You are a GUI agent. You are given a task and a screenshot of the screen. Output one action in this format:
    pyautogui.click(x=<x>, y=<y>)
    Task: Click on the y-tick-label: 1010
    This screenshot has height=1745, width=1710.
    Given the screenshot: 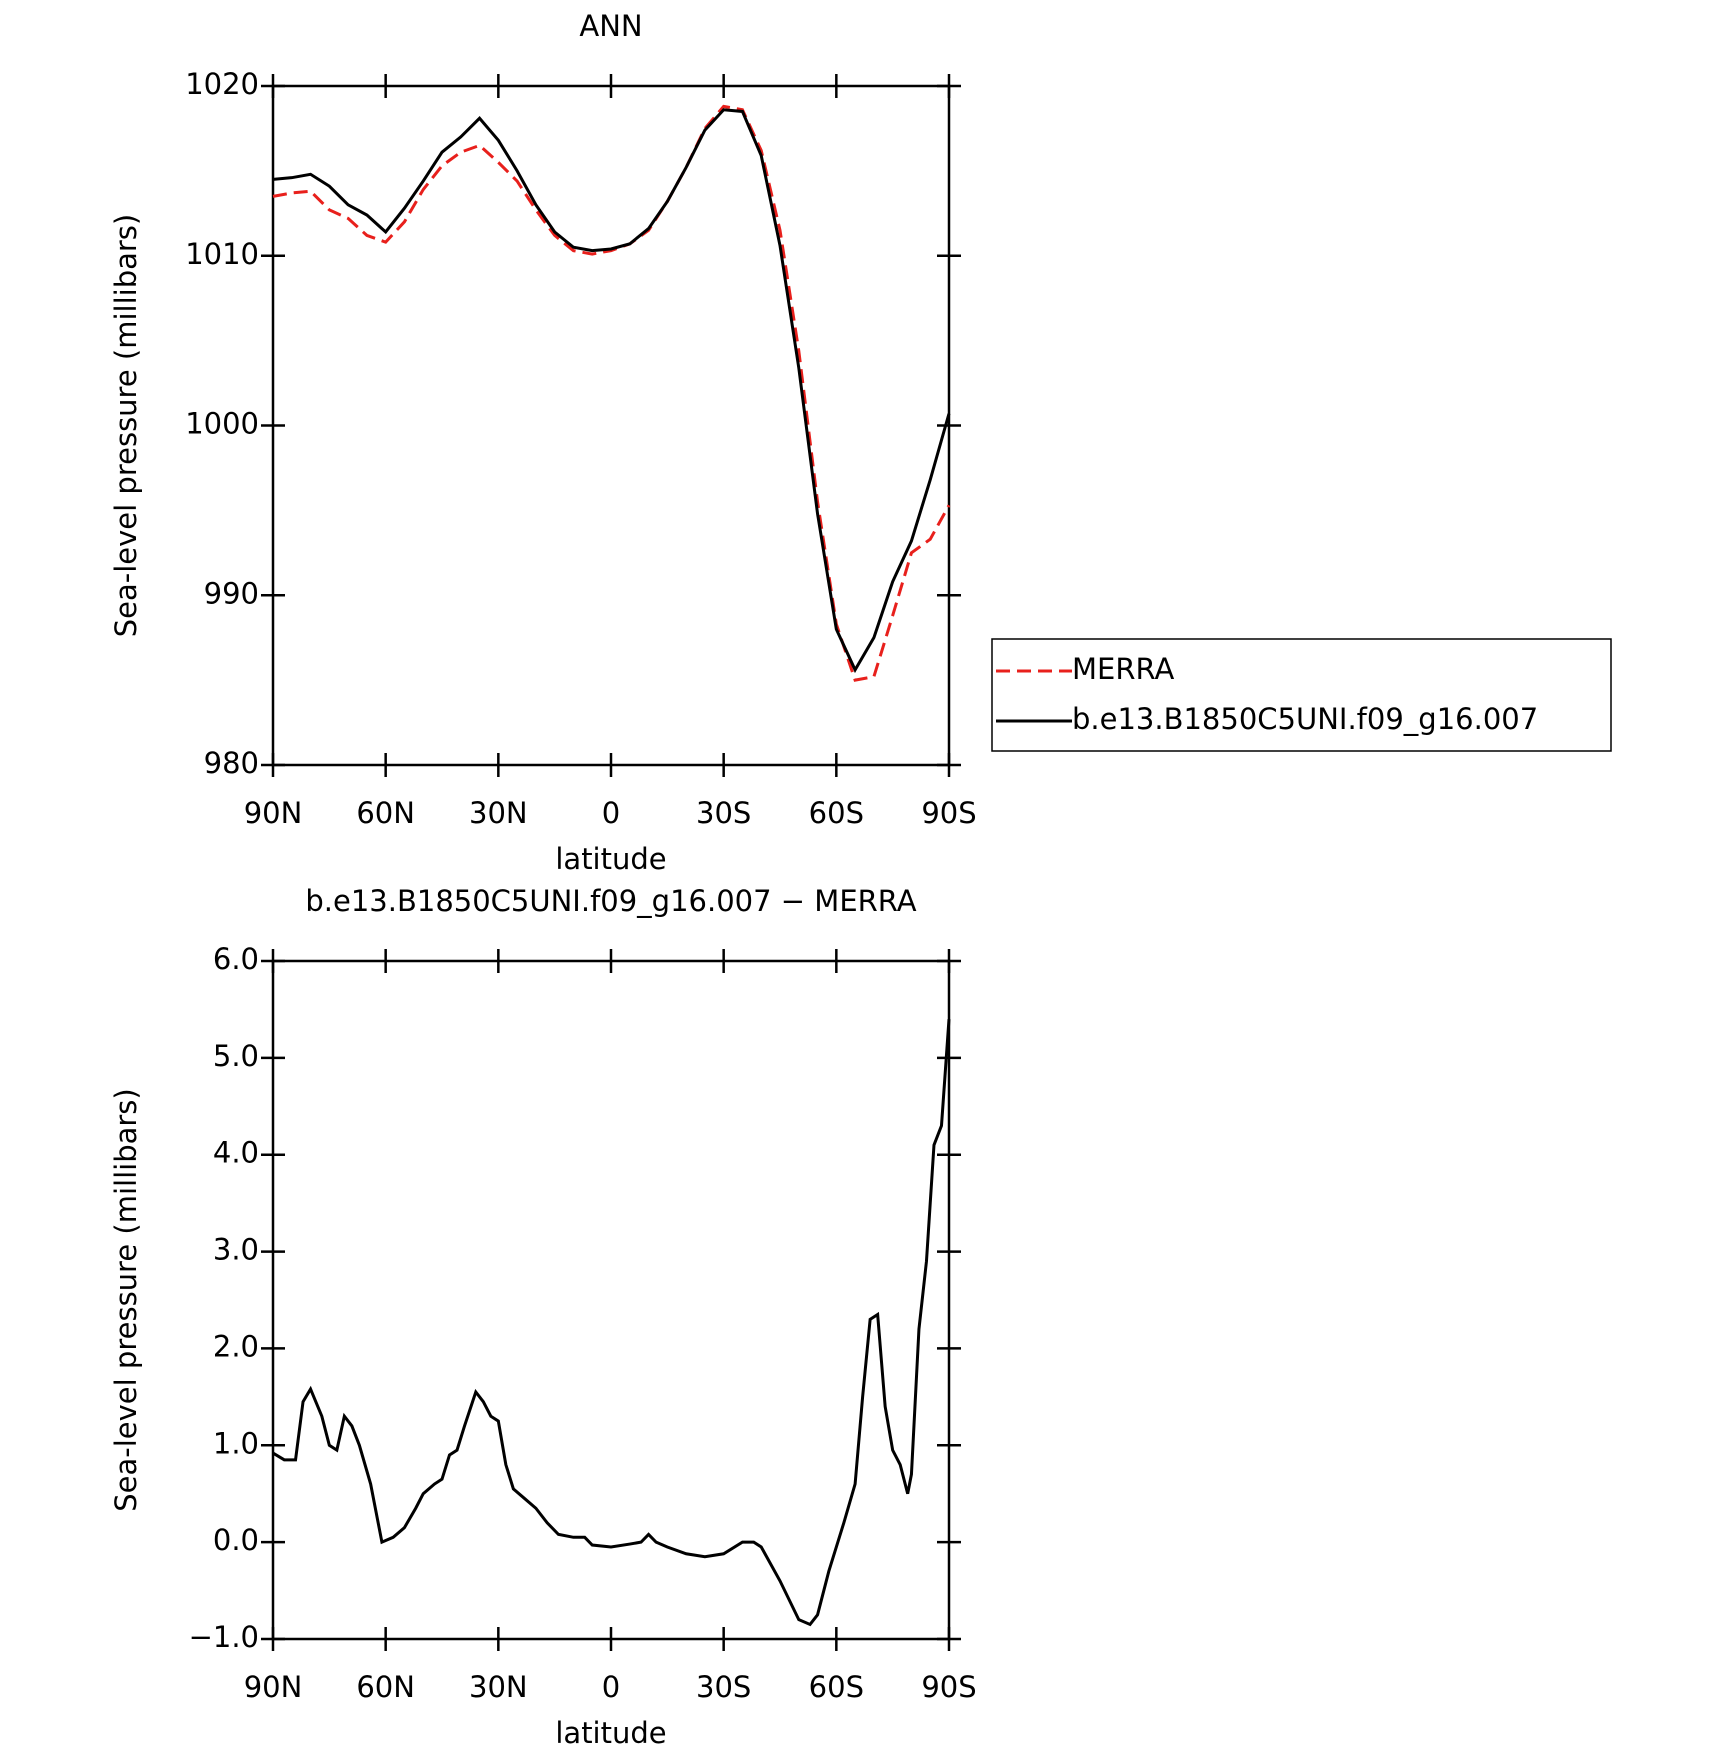 What is the action you would take?
    pyautogui.click(x=222, y=254)
    